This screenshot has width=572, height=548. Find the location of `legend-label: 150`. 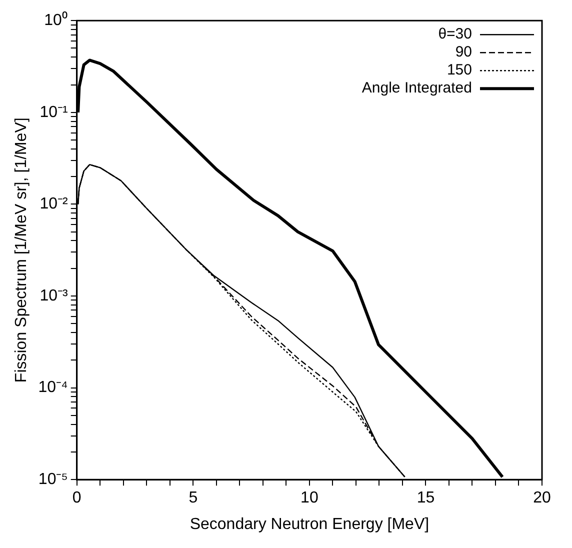

legend-label: 150 is located at coordinates (459, 70).